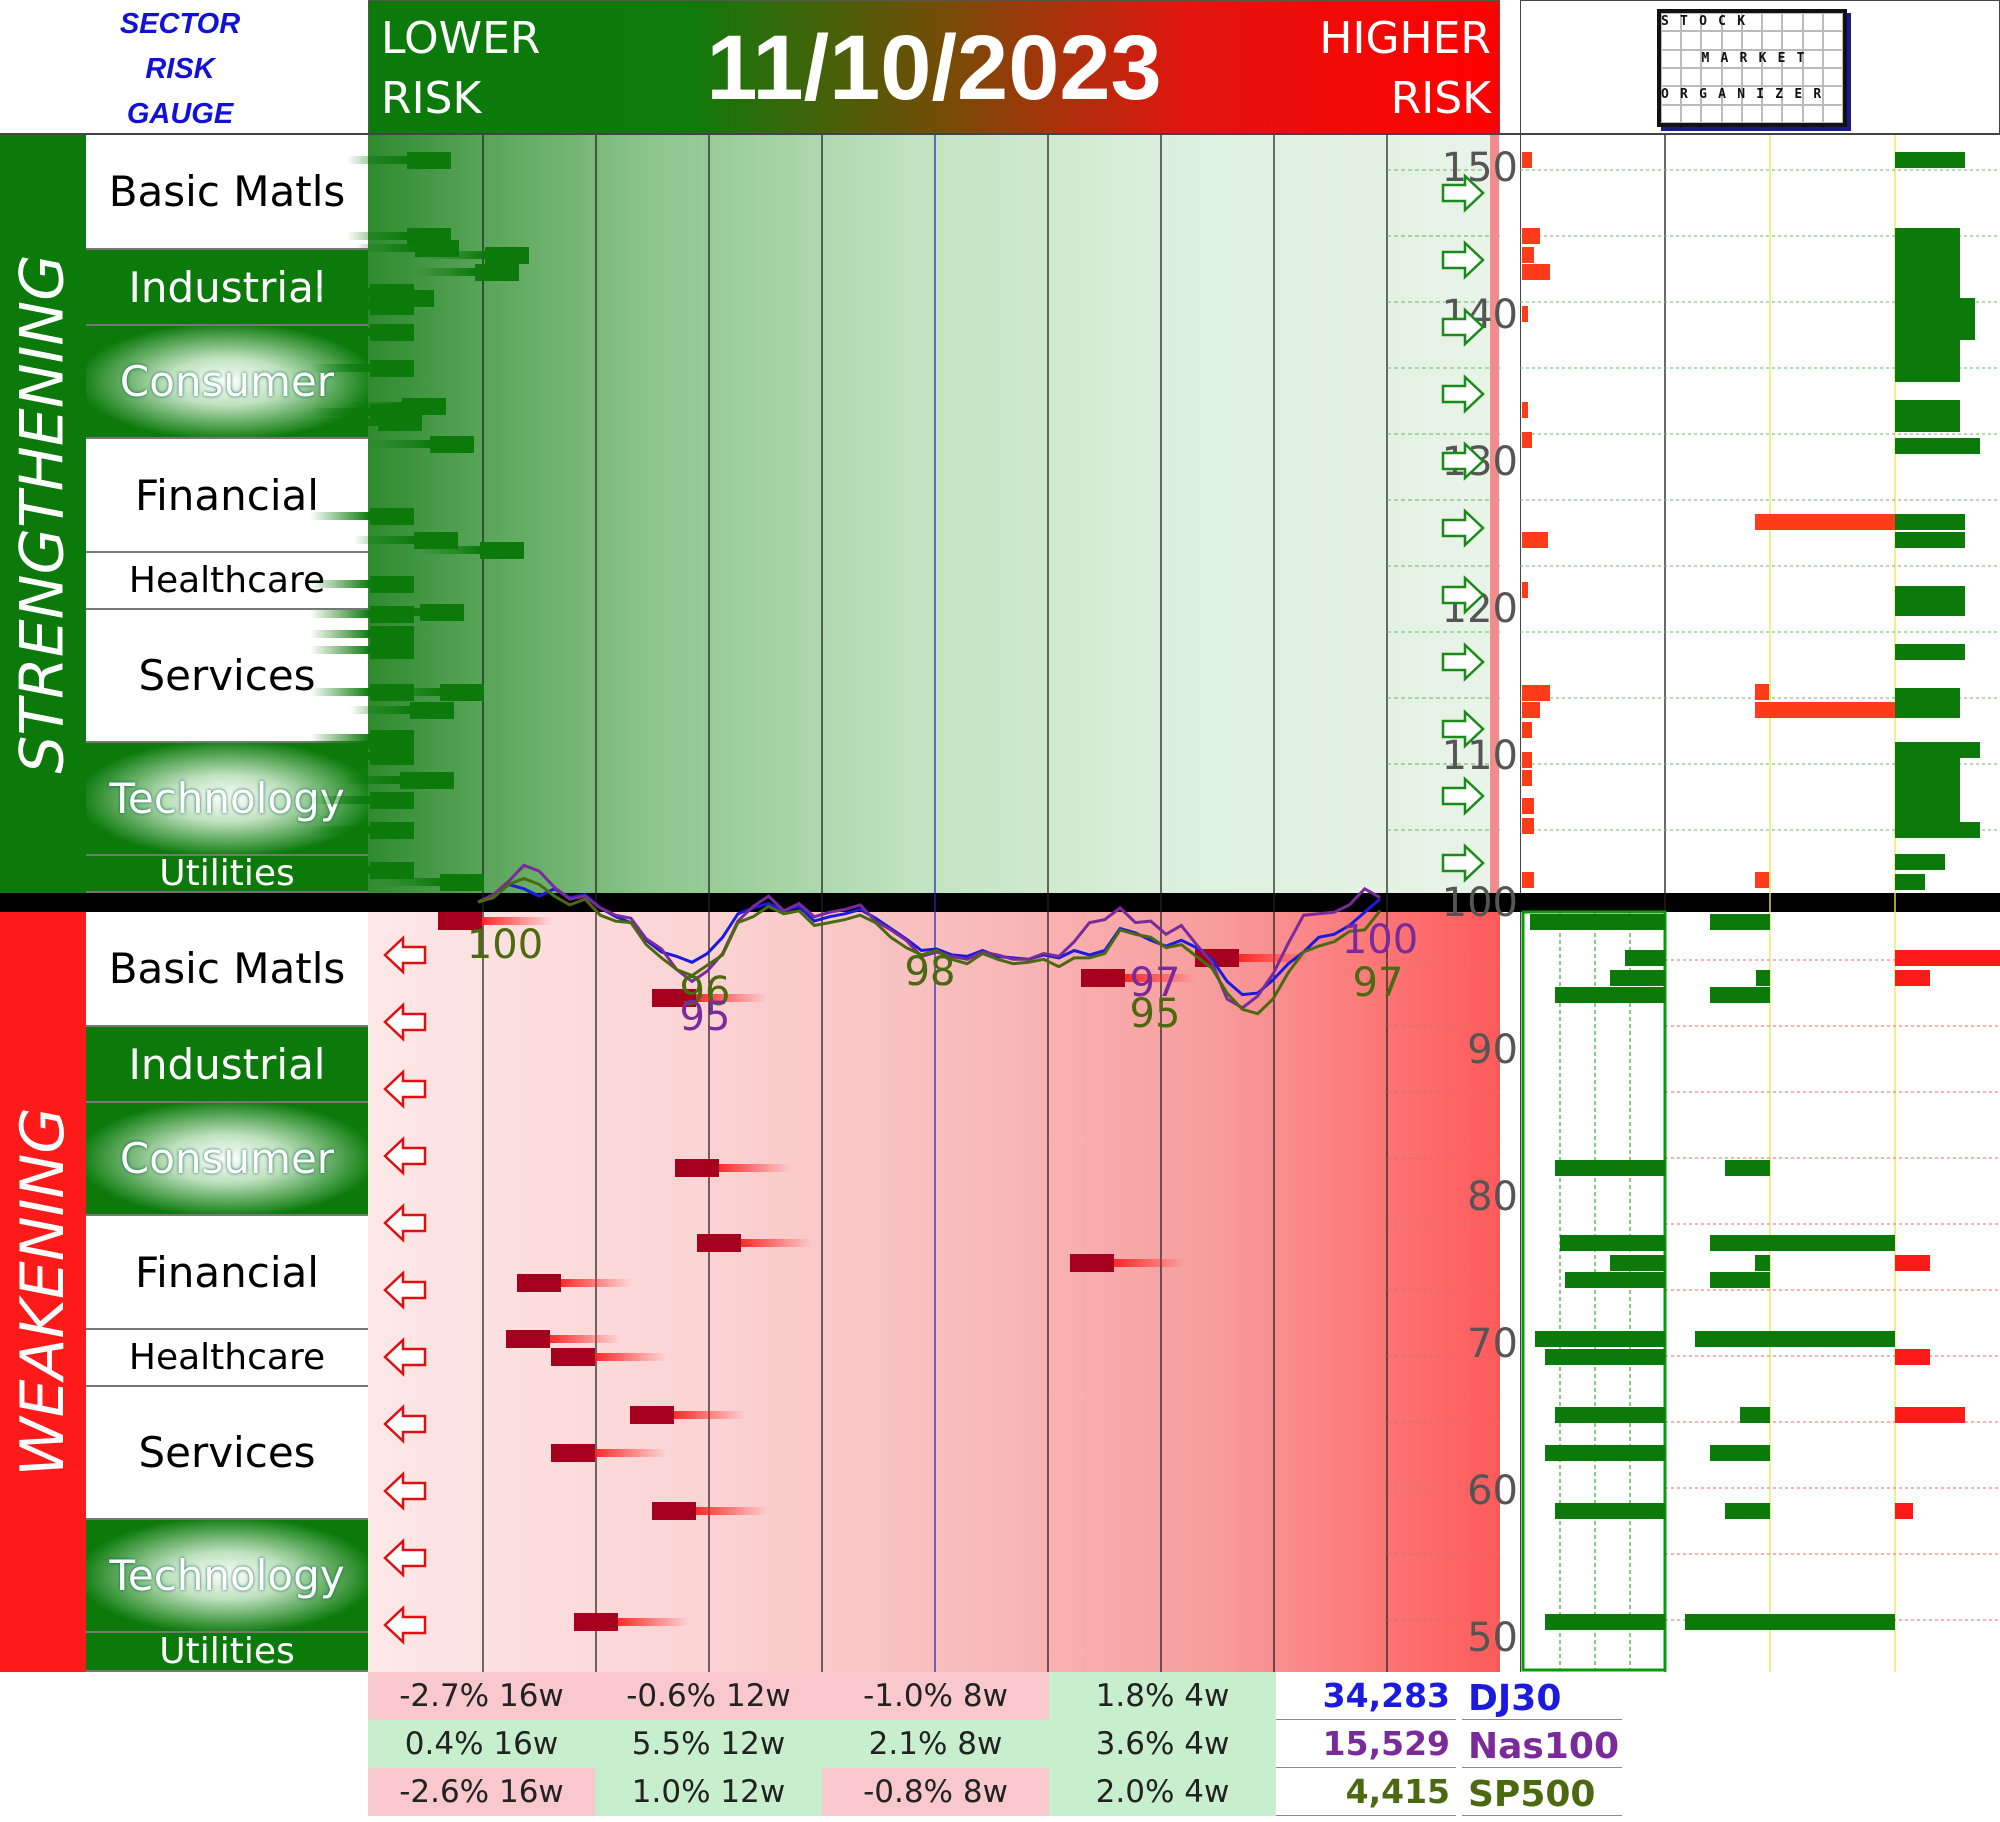  I want to click on y-tick-label: 100, so click(1480, 903).